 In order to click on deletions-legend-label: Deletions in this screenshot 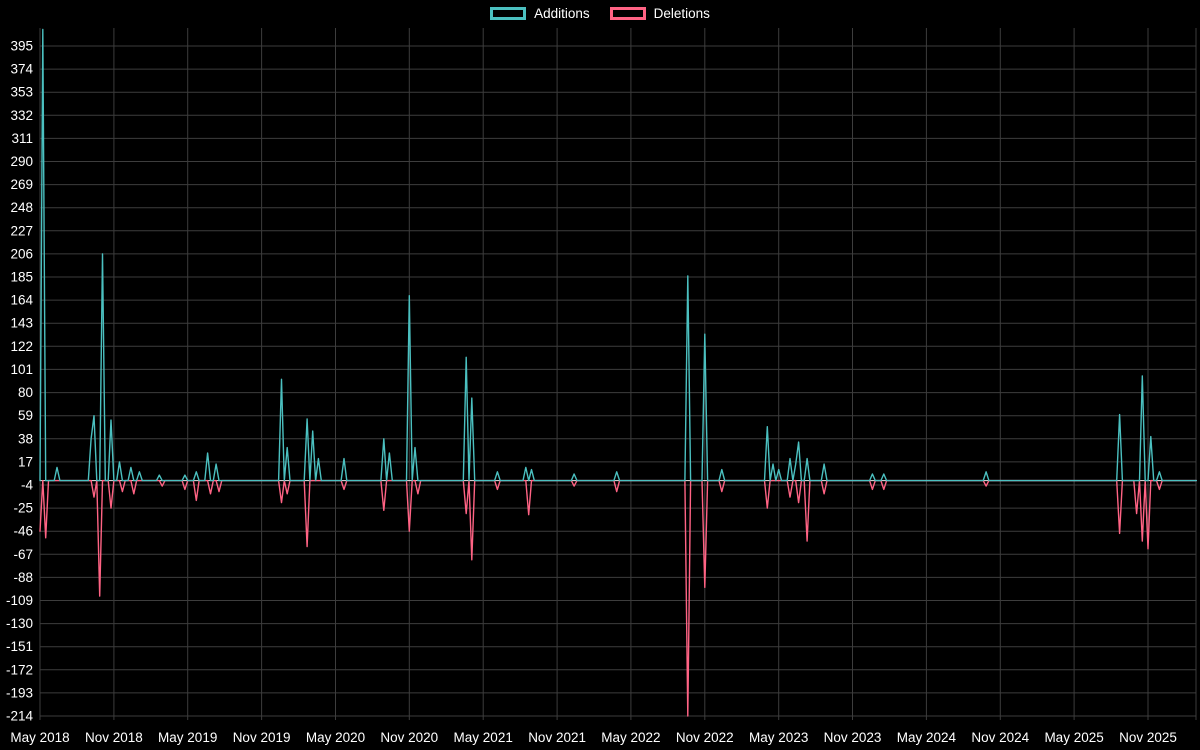, I will do `click(681, 13)`.